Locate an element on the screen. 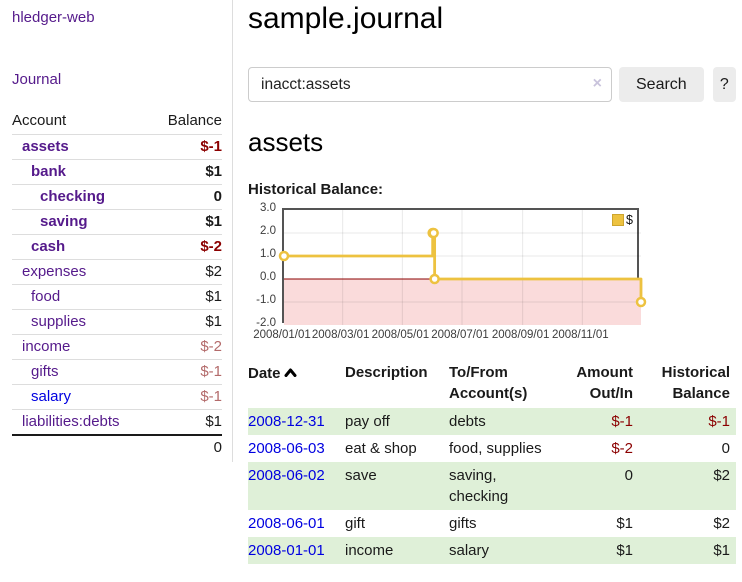  chart-title: Historical Balance: is located at coordinates (316, 189).